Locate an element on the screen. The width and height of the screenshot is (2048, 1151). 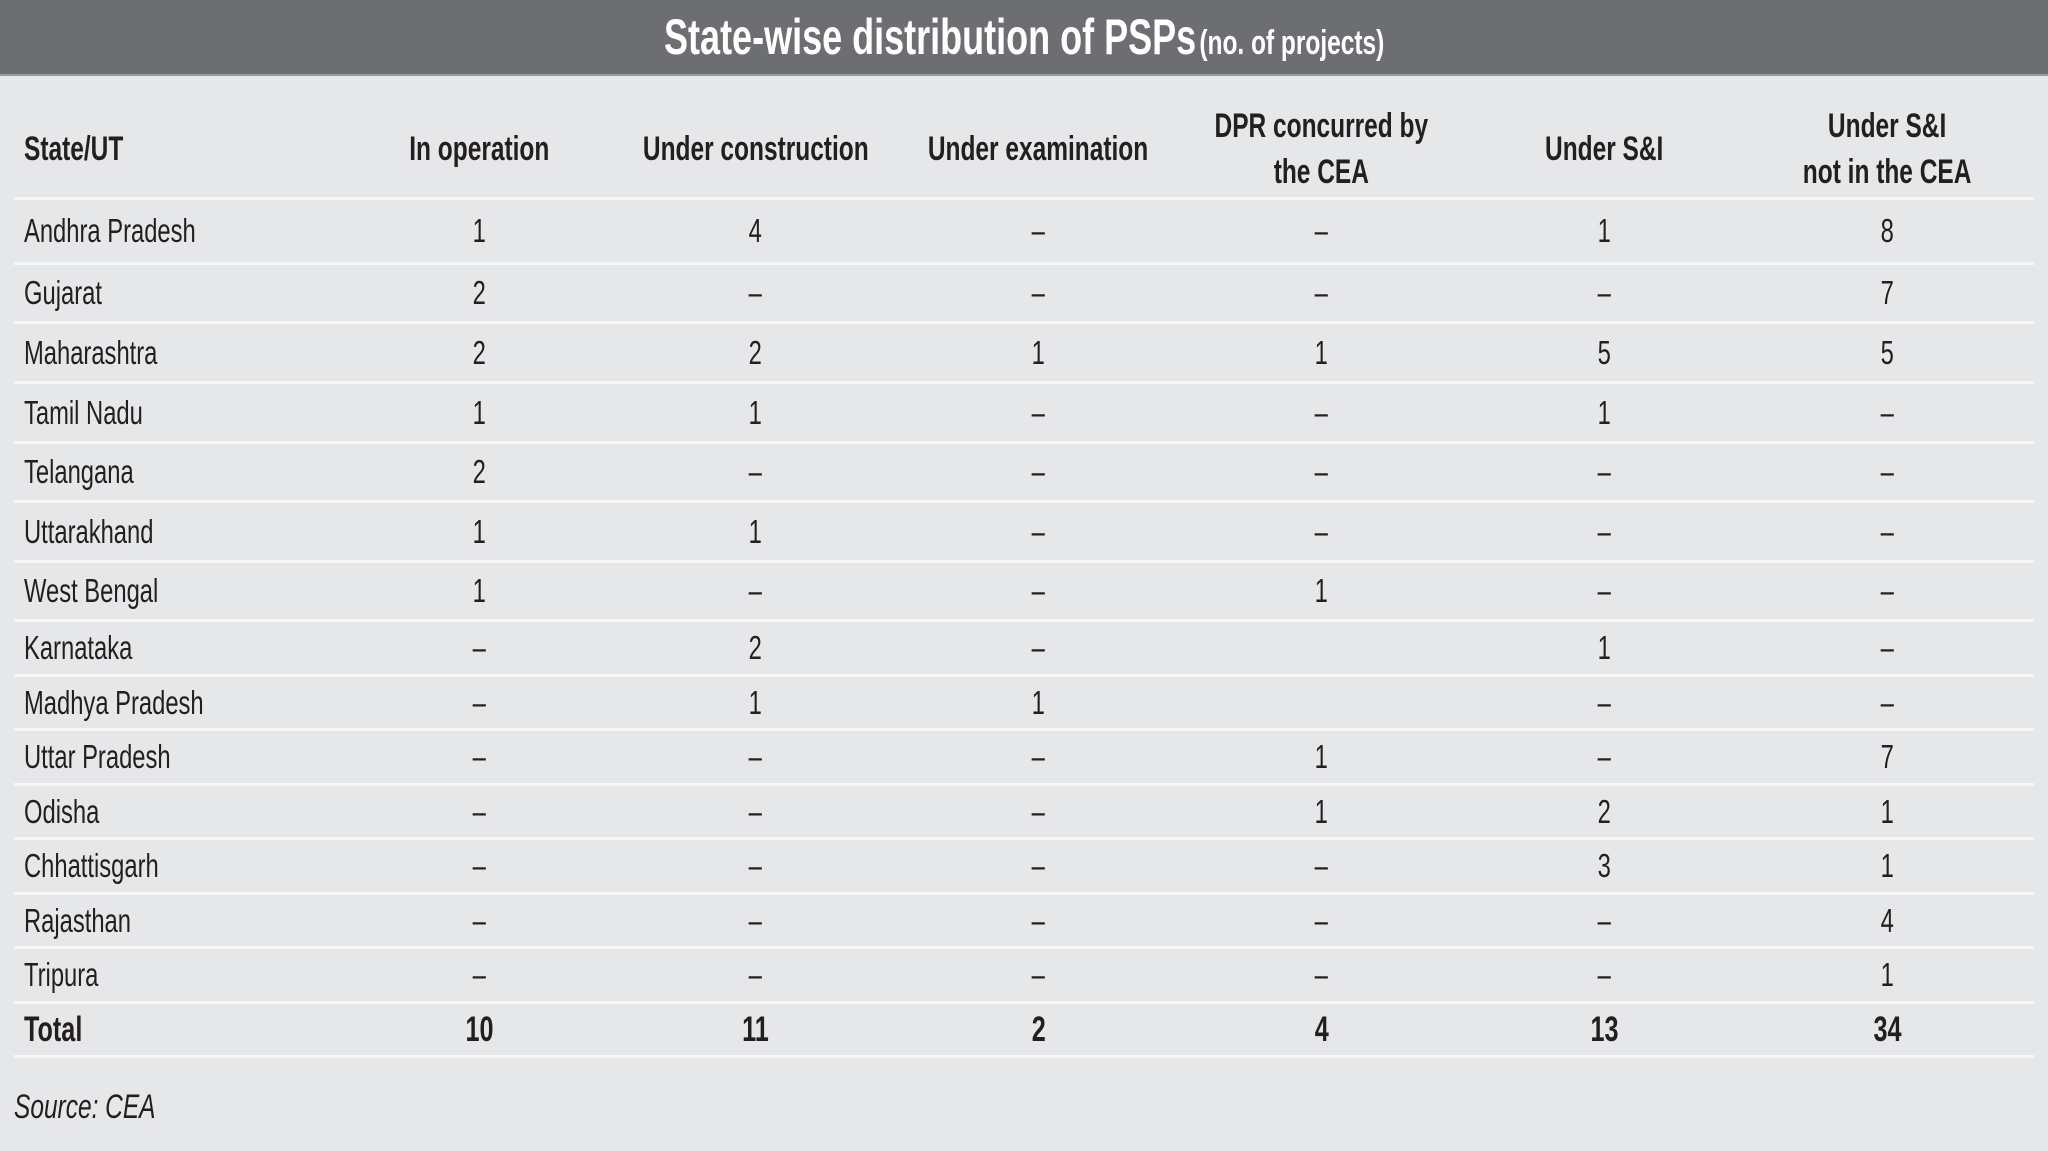
header-state: State/UT is located at coordinates (74, 148).